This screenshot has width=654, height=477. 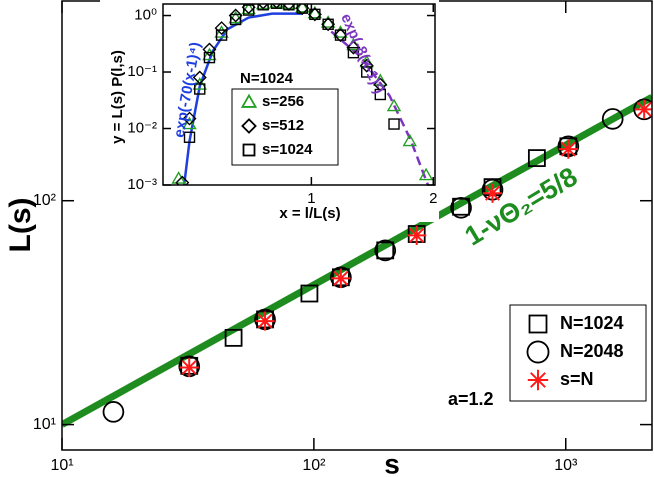 I want to click on x-axis-label: s, so click(x=392, y=462).